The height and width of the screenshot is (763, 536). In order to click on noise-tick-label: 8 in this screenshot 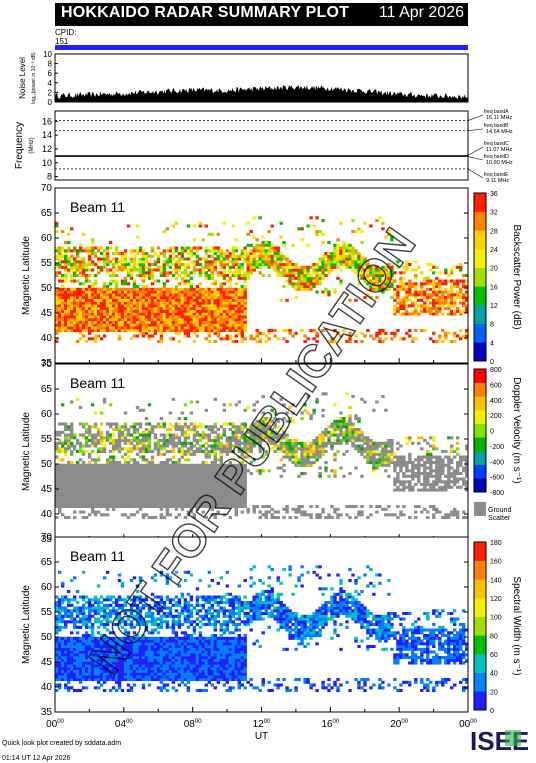, I will do `click(50, 64)`.